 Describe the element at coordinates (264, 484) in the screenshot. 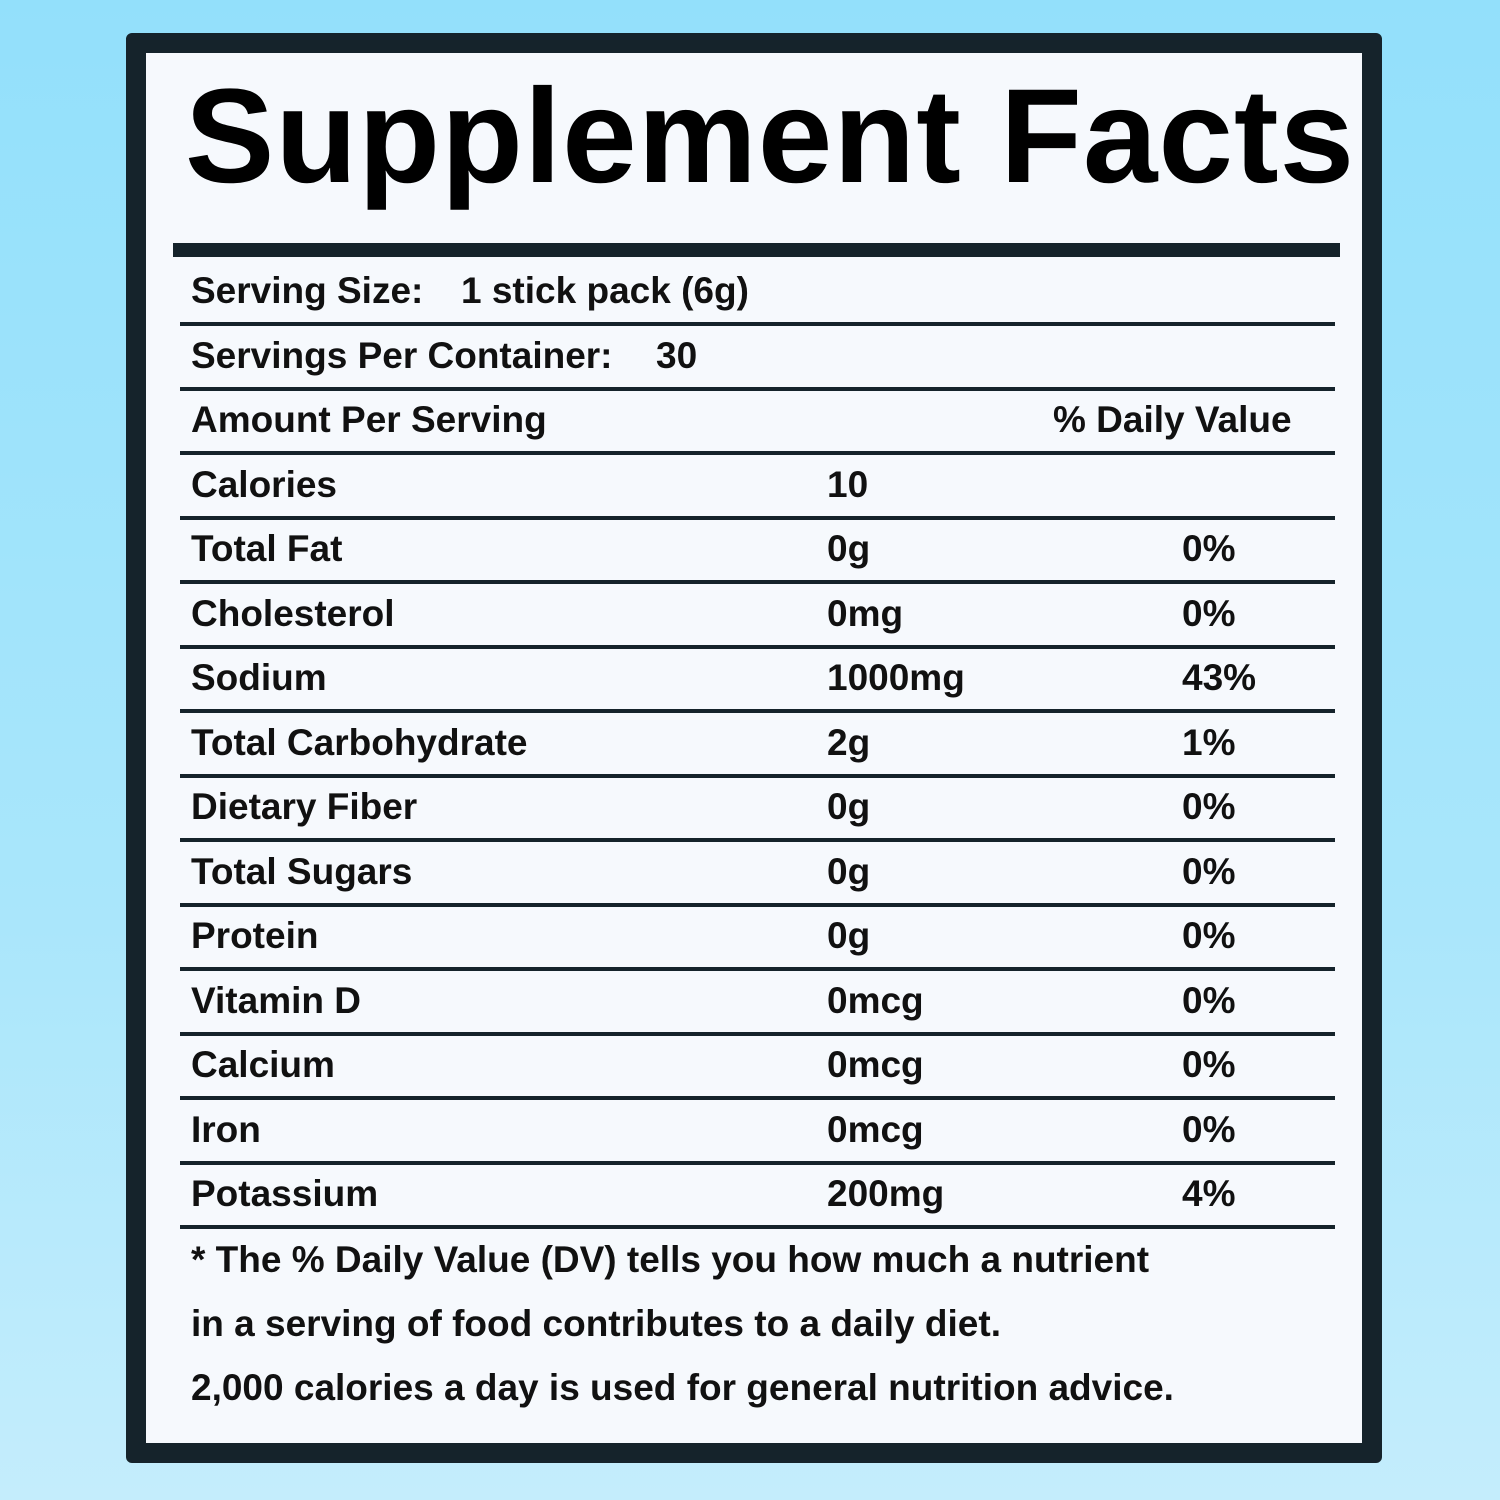

I see `nutrient-name: Calories` at that location.